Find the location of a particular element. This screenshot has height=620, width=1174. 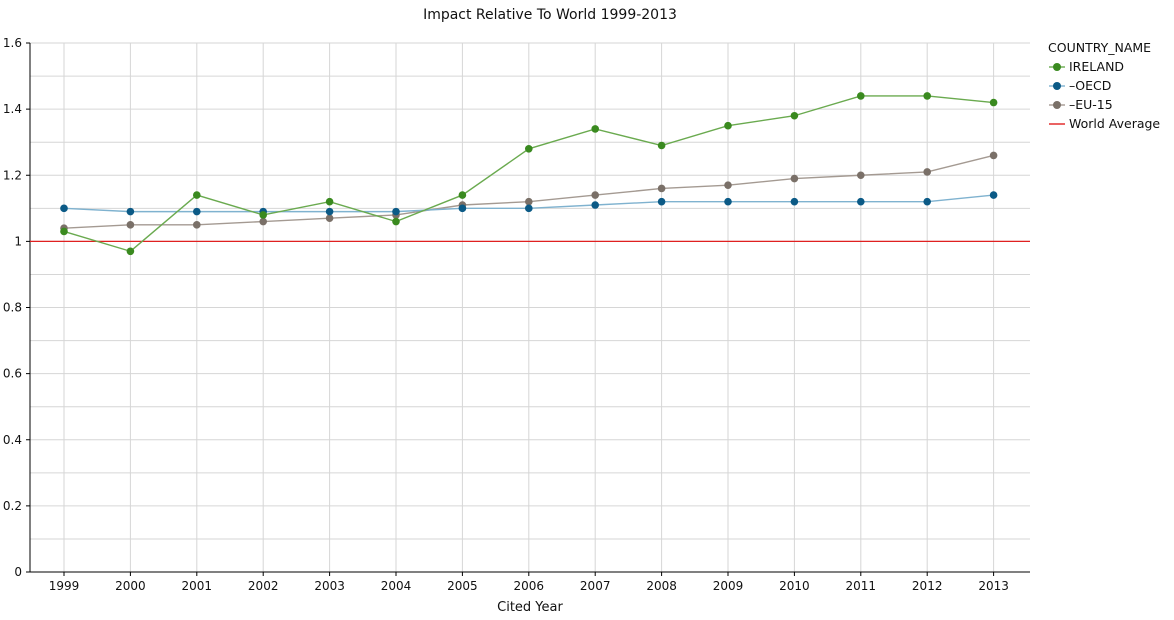

y-tick-label: 1.2 is located at coordinates (12, 175).